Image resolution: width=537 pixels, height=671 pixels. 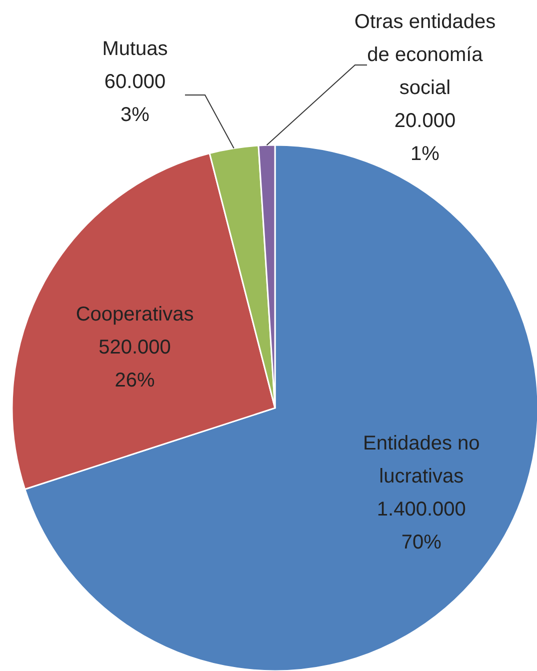 What do you see at coordinates (135, 49) in the screenshot?
I see `slice-label: Mutuas` at bounding box center [135, 49].